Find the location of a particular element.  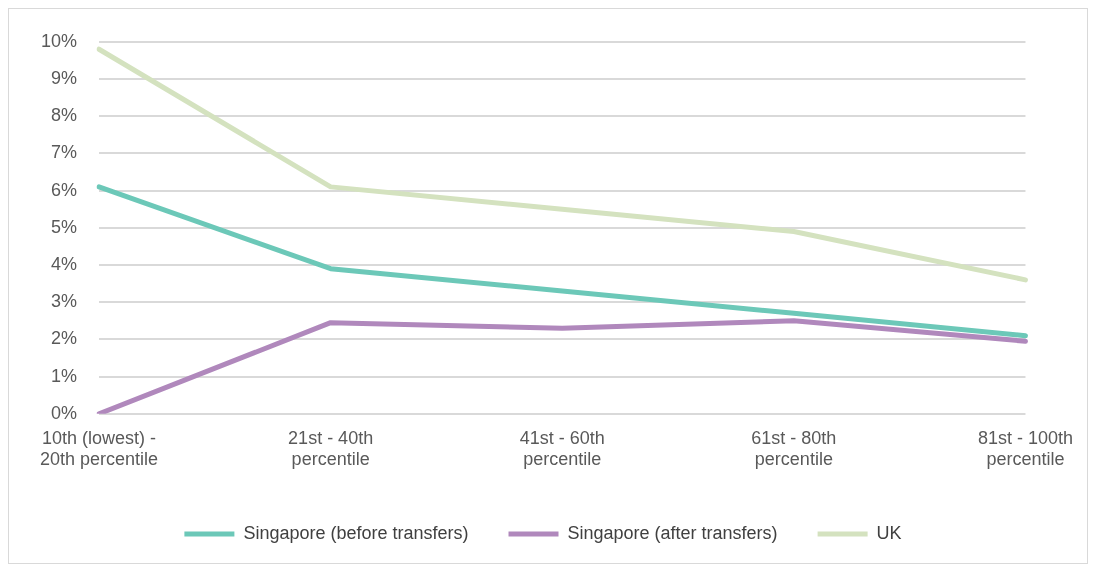

y-tick-label: 4% is located at coordinates (64, 263).